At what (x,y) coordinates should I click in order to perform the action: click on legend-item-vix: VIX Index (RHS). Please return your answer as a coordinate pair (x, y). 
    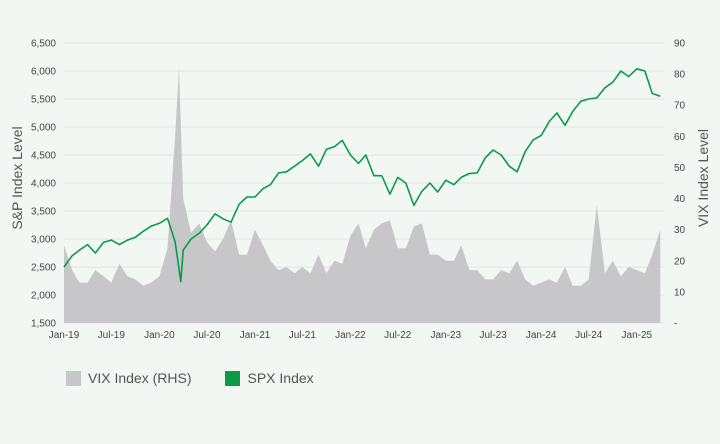
    Looking at the image, I should click on (128, 378).